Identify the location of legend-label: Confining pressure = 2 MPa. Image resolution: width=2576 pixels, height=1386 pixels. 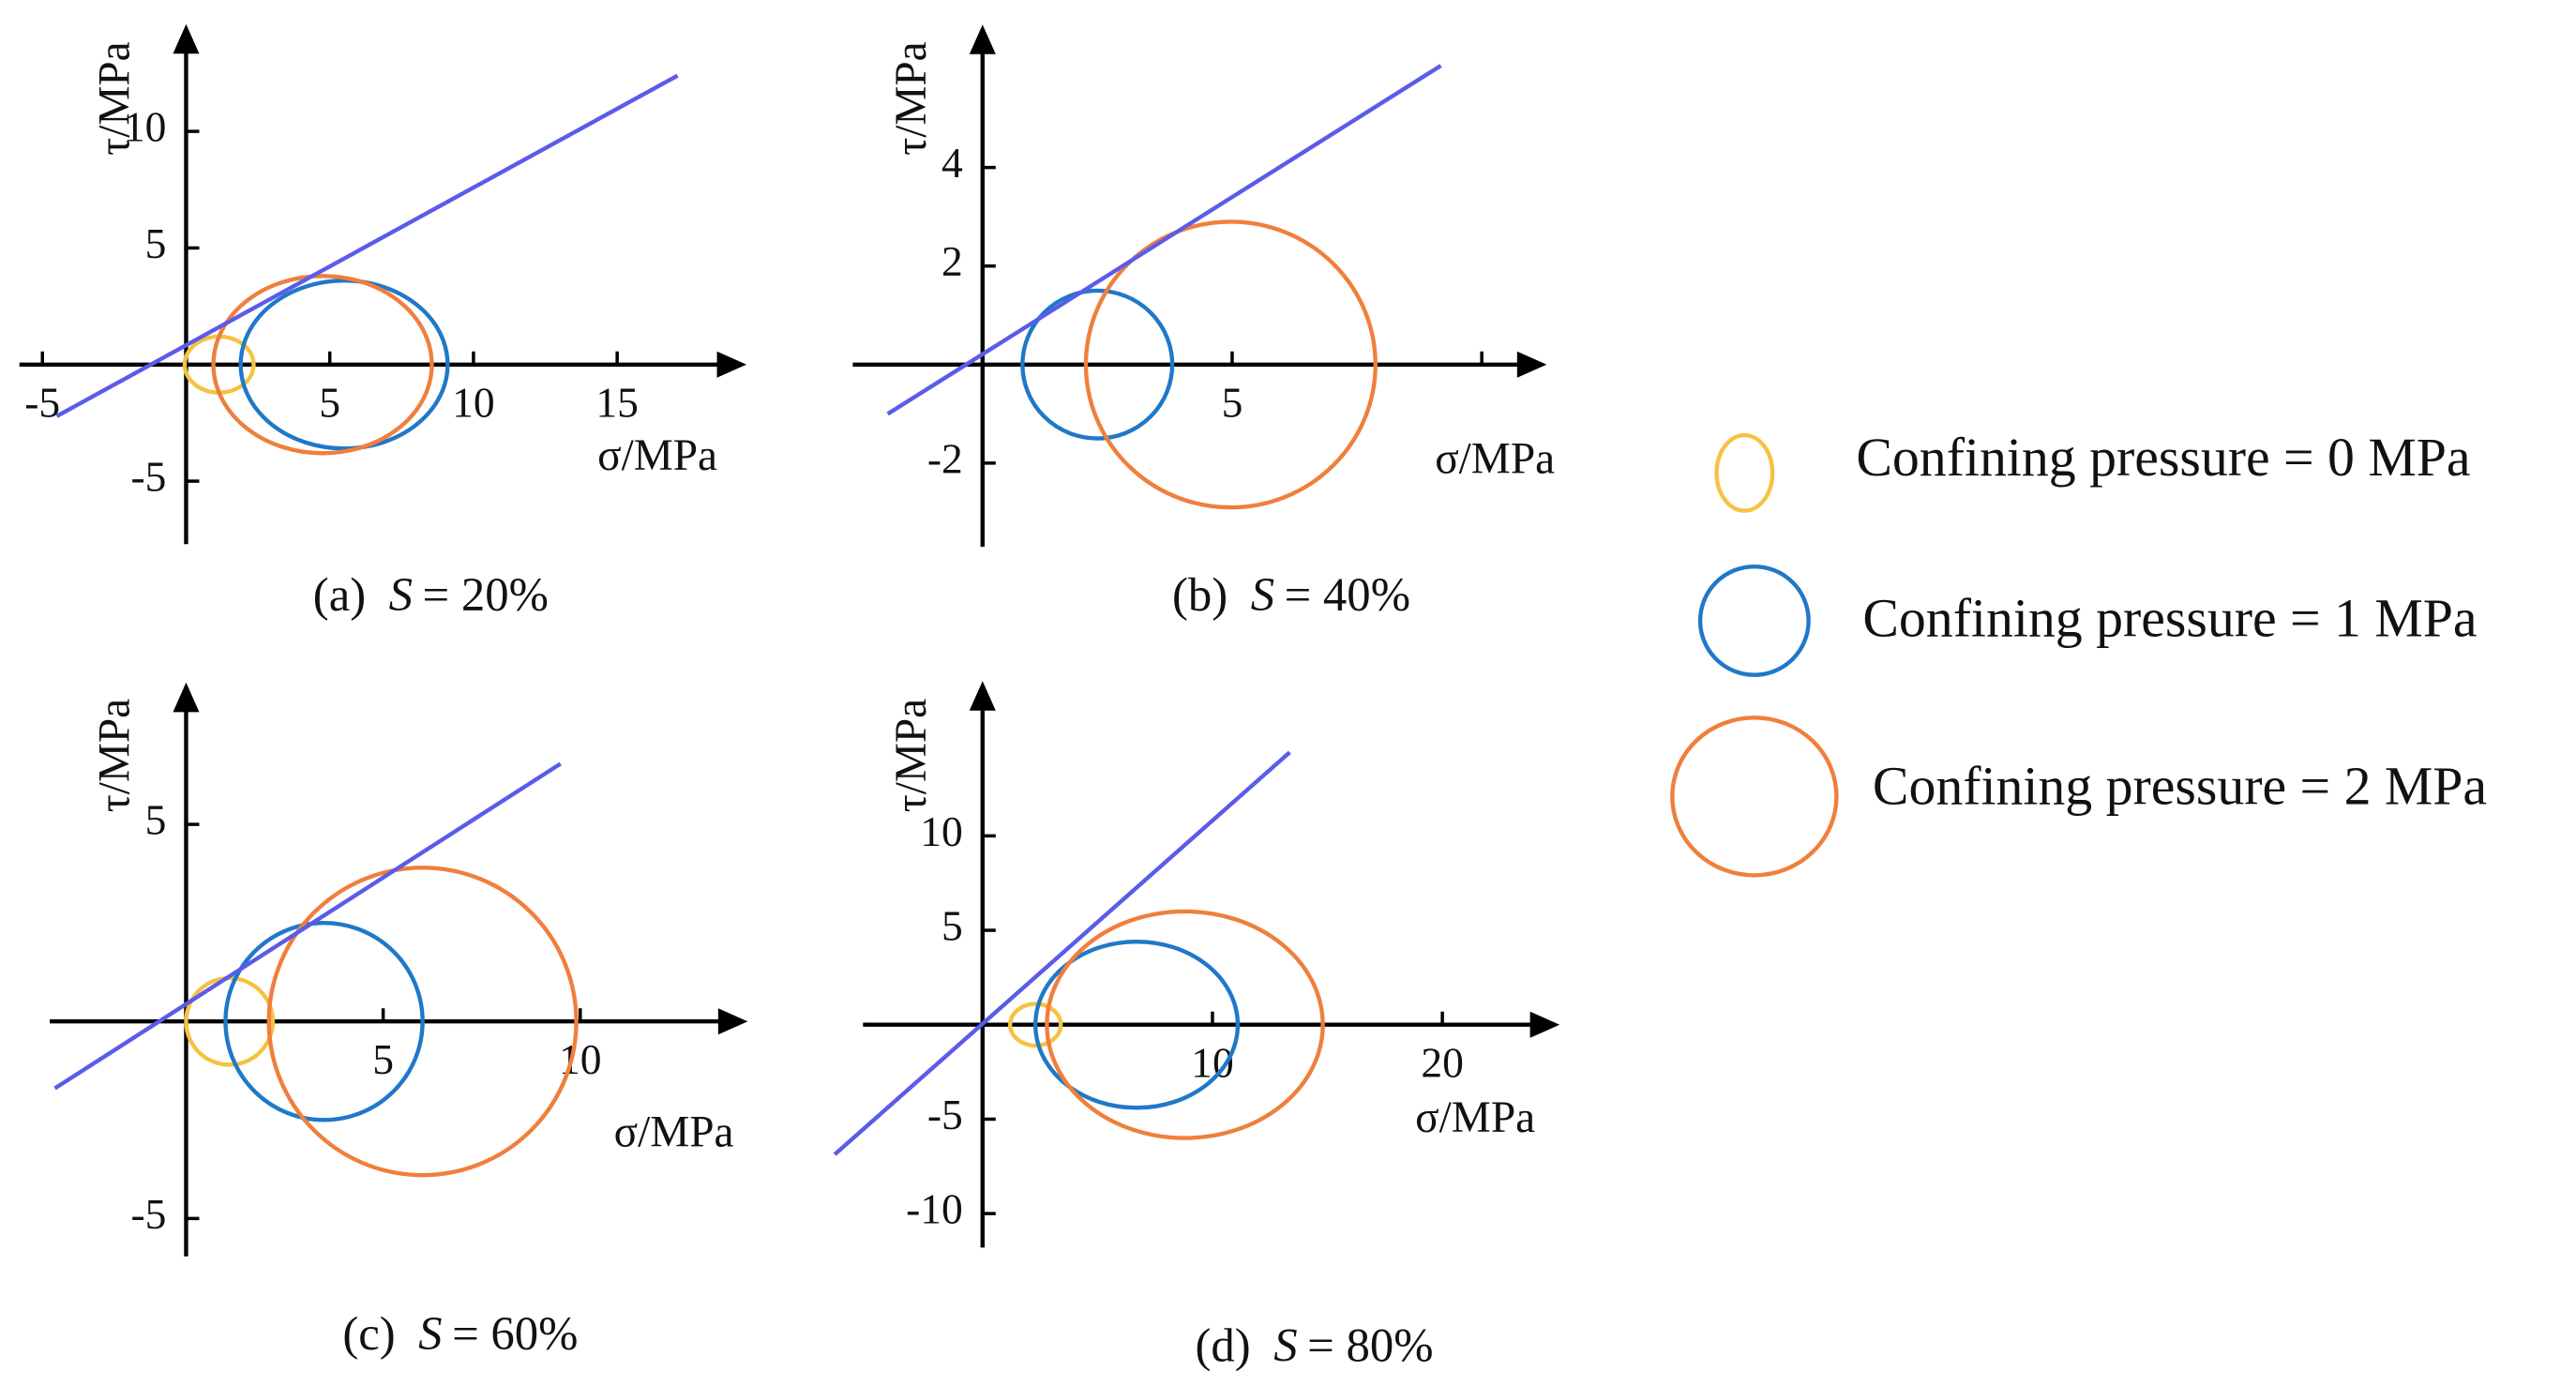
(2180, 787).